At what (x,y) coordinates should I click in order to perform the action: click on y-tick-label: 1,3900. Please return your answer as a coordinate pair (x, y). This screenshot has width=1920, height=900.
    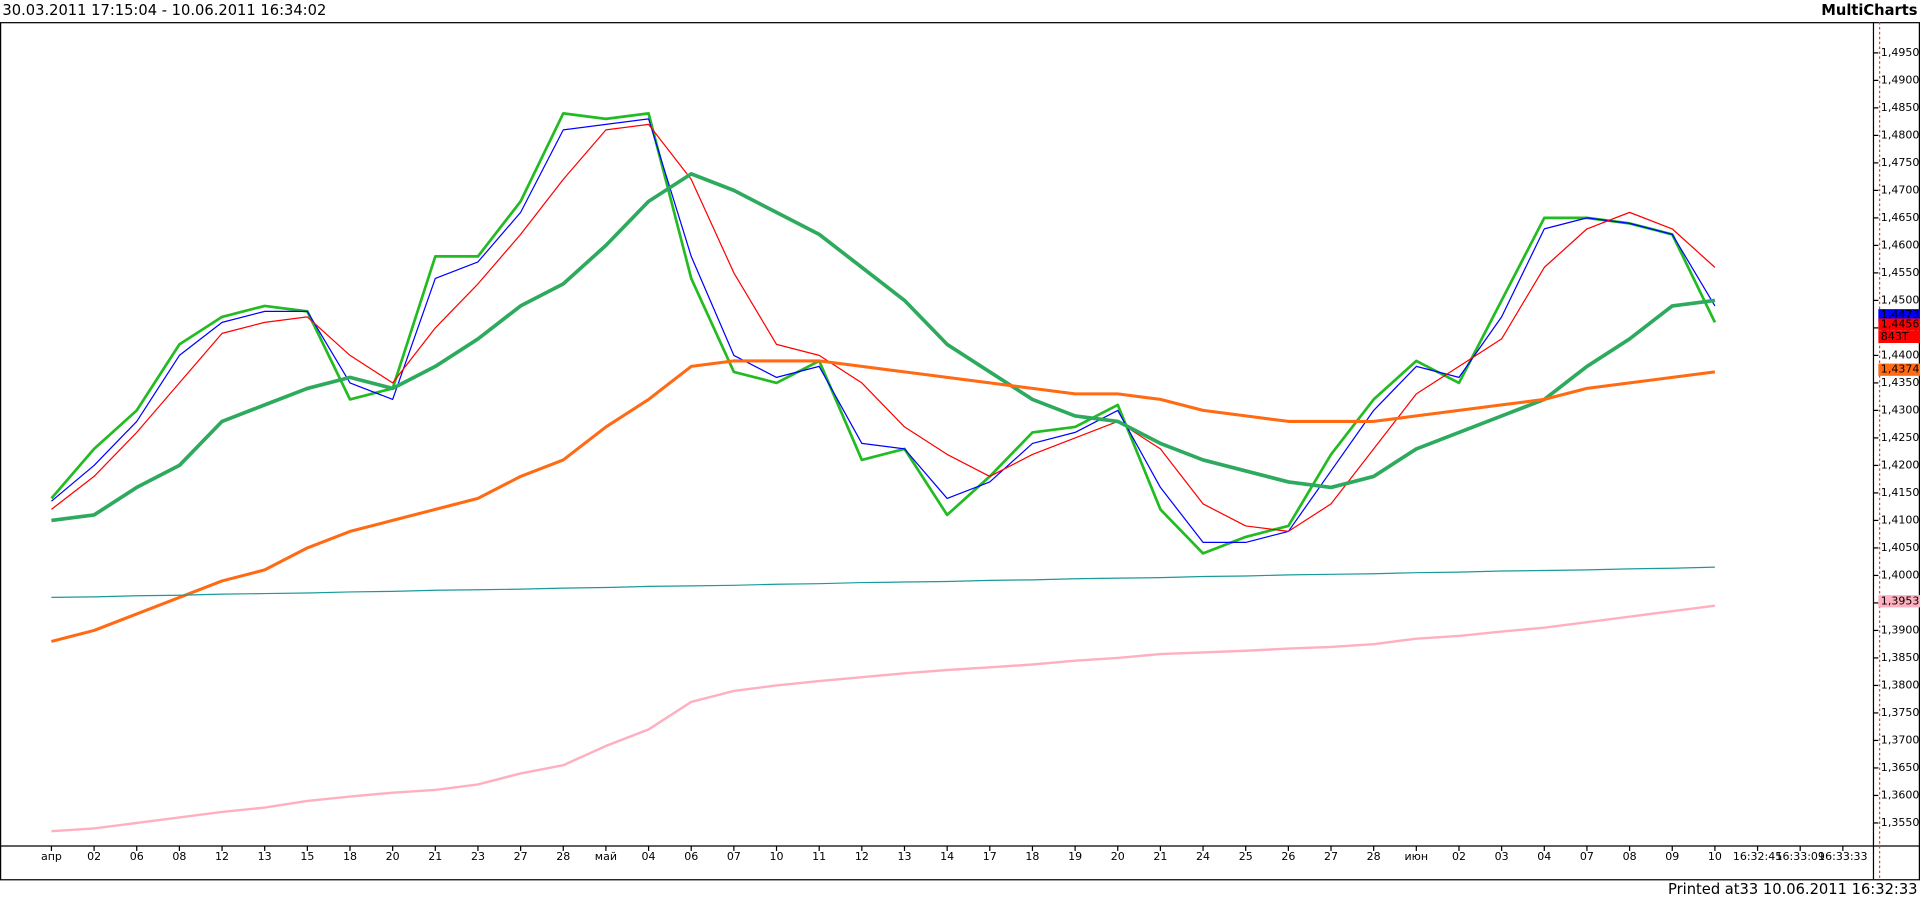
    Looking at the image, I should click on (1900, 629).